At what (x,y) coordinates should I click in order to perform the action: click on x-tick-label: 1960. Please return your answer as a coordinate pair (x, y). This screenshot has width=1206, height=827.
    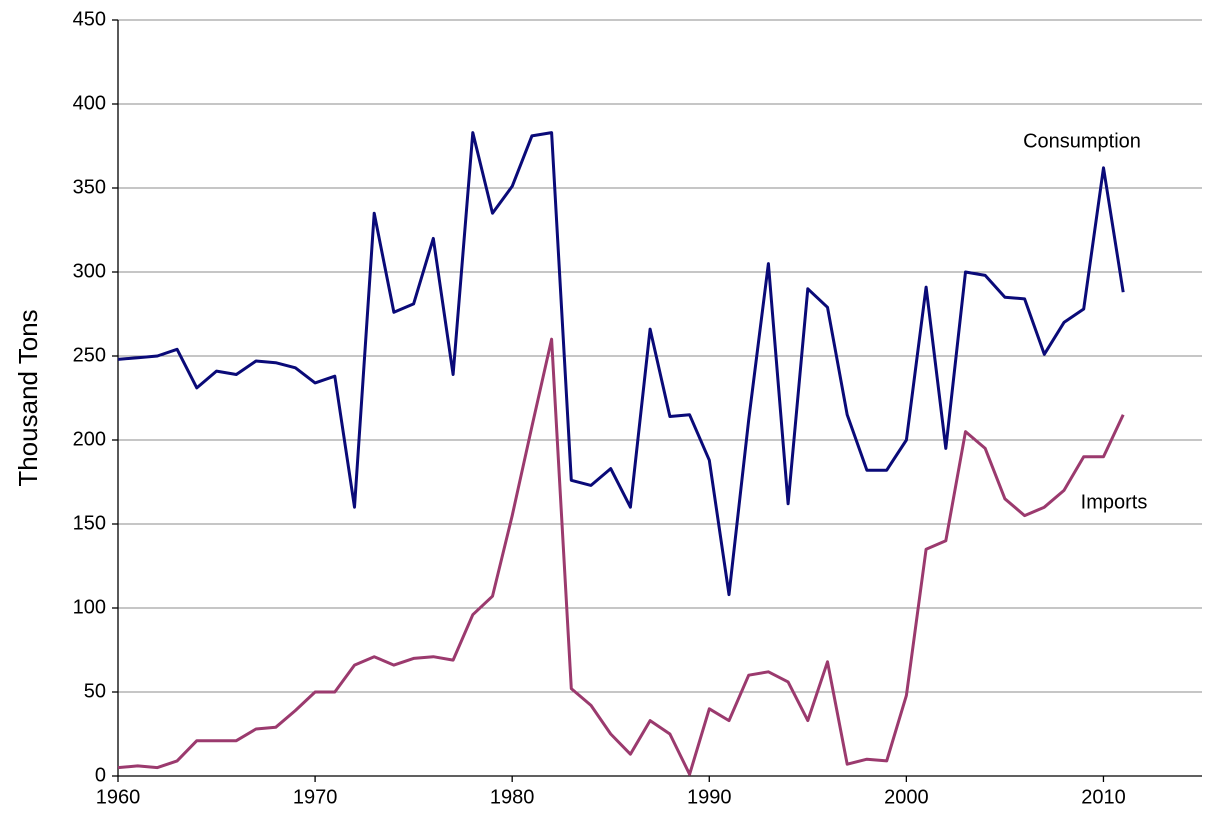
    Looking at the image, I should click on (118, 797).